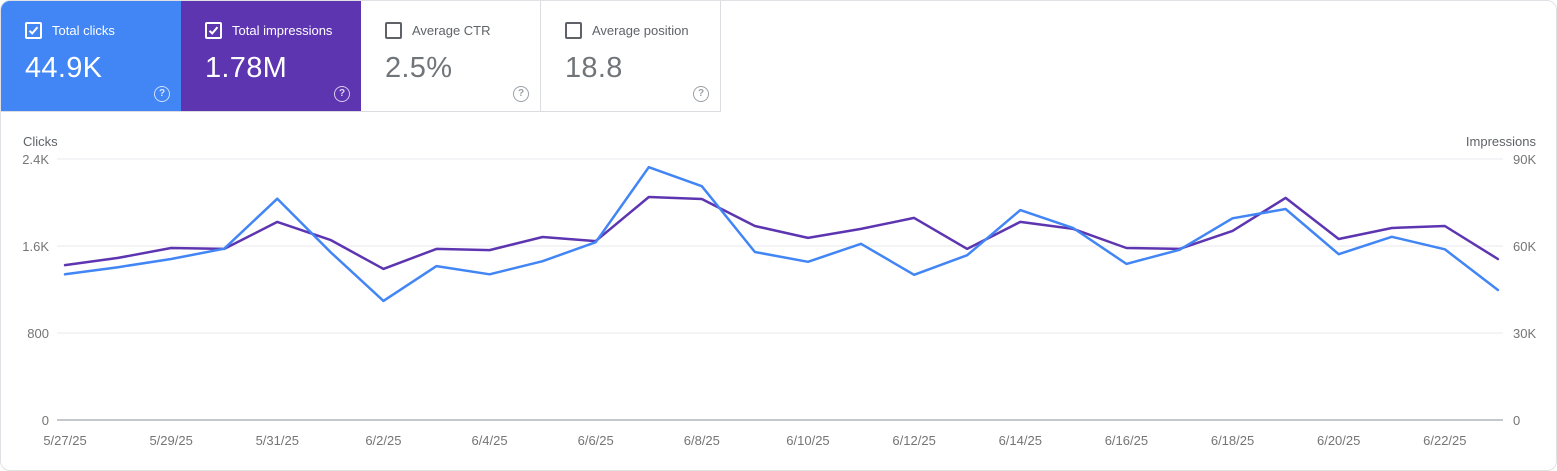 This screenshot has width=1557, height=471. I want to click on svg-text: 800, so click(38, 333).